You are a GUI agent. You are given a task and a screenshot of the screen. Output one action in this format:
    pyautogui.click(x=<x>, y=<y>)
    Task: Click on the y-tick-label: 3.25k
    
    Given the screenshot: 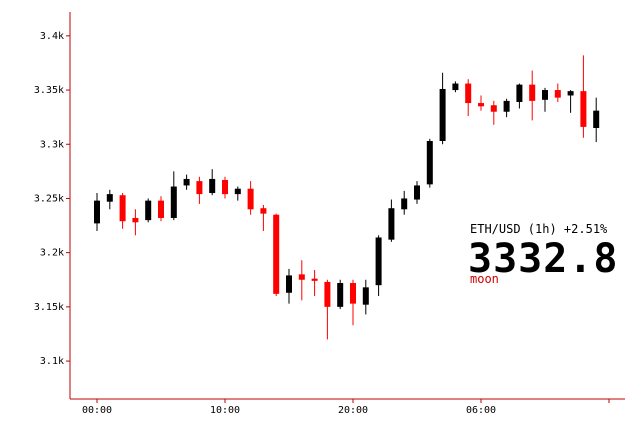 What is the action you would take?
    pyautogui.click(x=49, y=198)
    